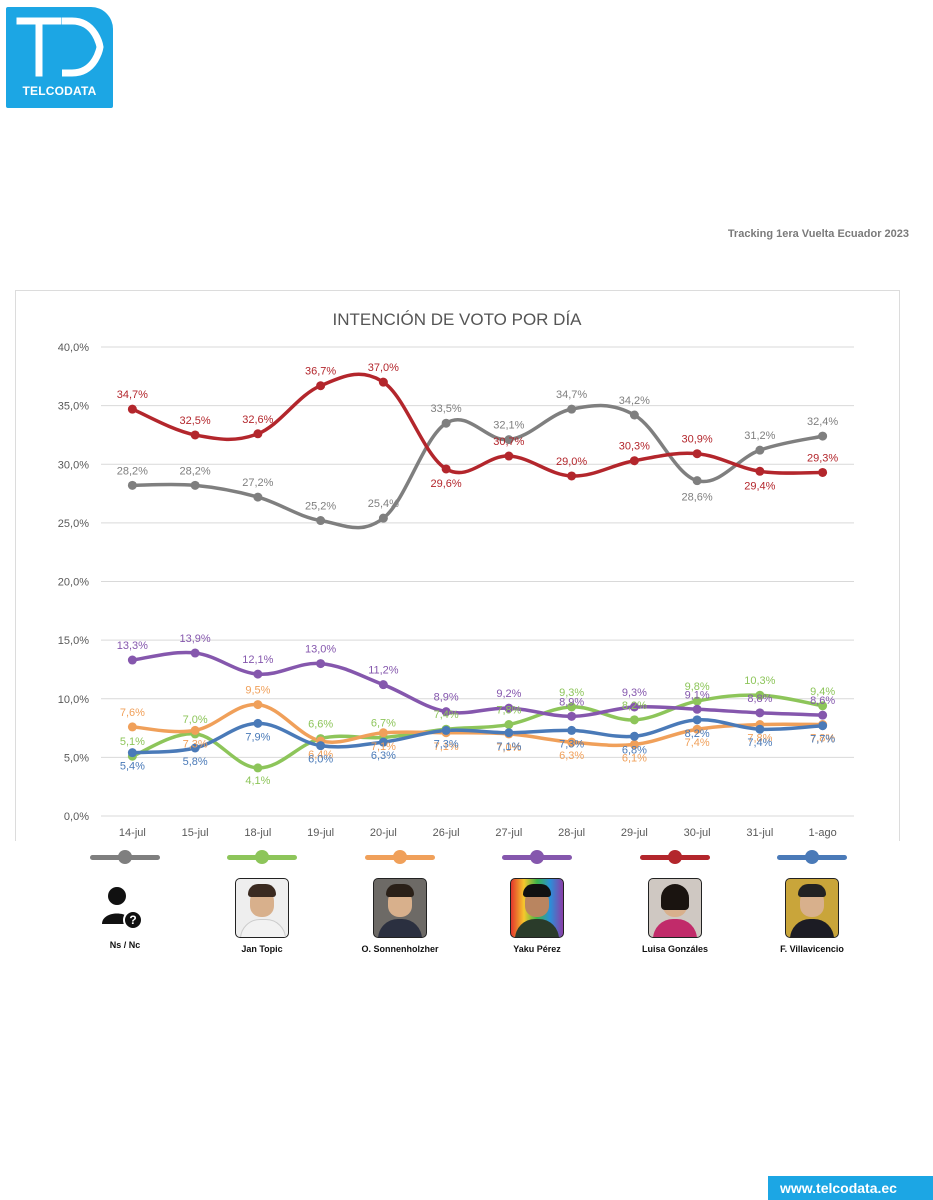  What do you see at coordinates (571, 833) in the screenshot?
I see `x-tick-label: 28-jul` at bounding box center [571, 833].